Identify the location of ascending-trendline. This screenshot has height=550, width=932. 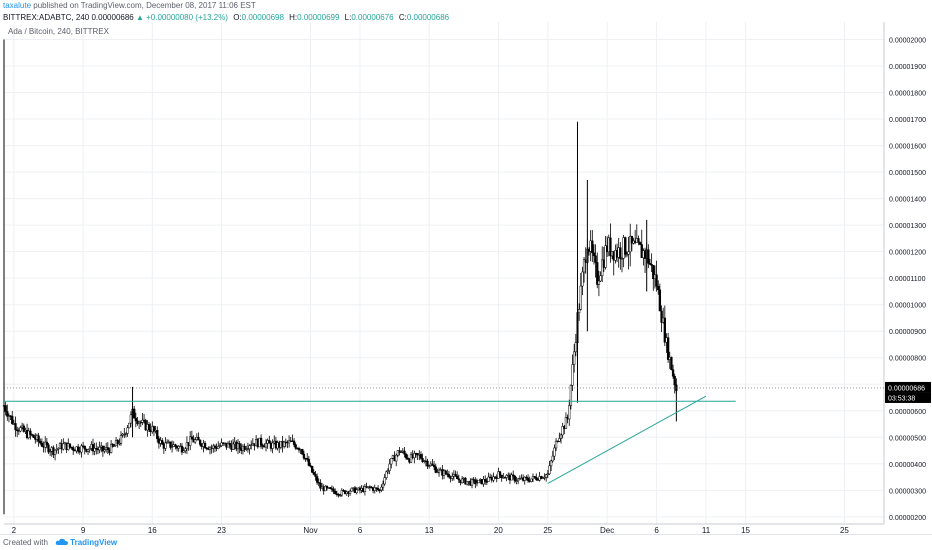
(627, 439).